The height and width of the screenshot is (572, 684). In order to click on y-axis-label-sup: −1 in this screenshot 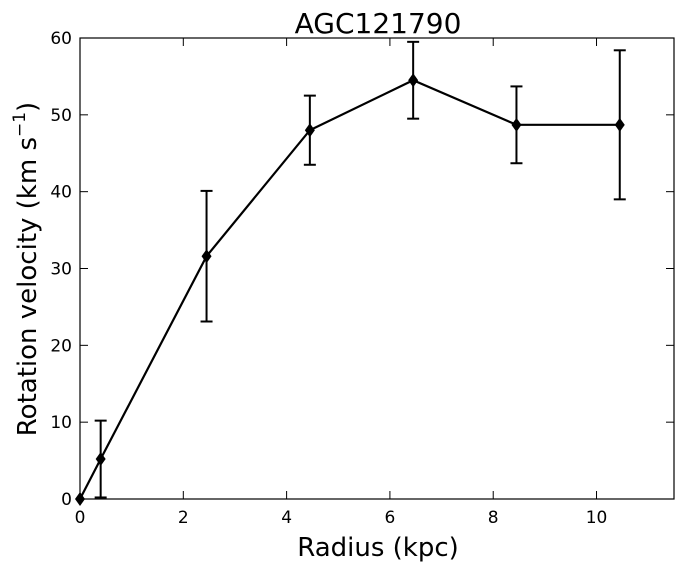, I will do `click(20, 124)`.